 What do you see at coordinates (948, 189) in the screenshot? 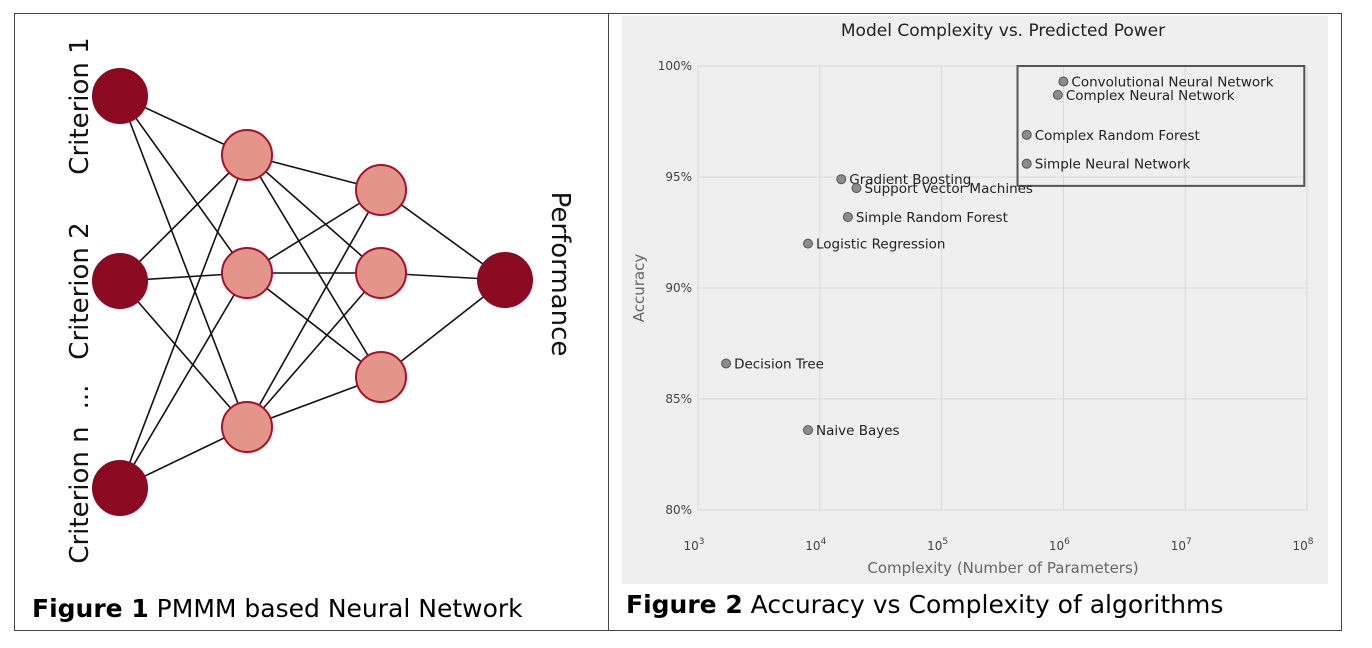
I see `data-point-label: Support Vector Machines` at bounding box center [948, 189].